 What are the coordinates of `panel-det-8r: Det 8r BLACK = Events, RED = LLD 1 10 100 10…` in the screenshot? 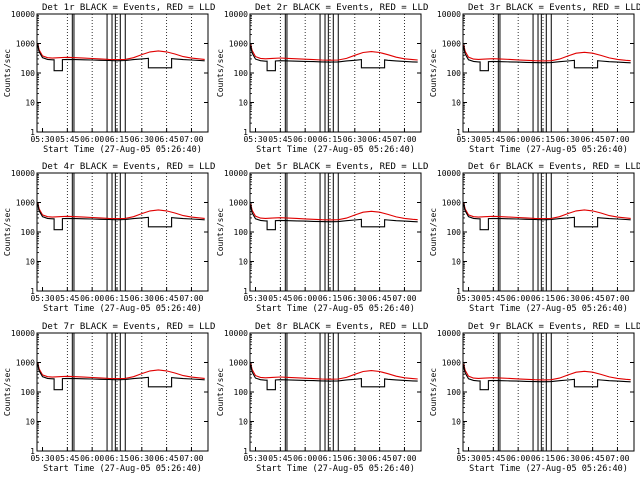 It's located at (322, 398).